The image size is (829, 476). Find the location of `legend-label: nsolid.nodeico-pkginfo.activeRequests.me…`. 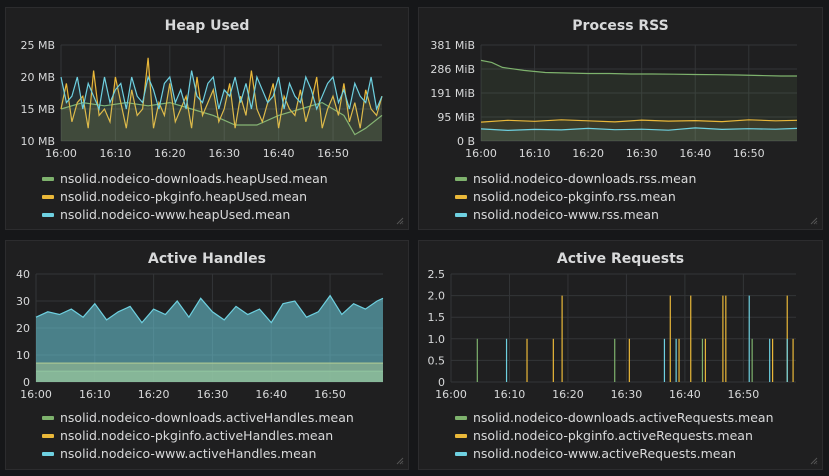

legend-label: nsolid.nodeico-pkginfo.activeRequests.me… is located at coordinates (613, 435).